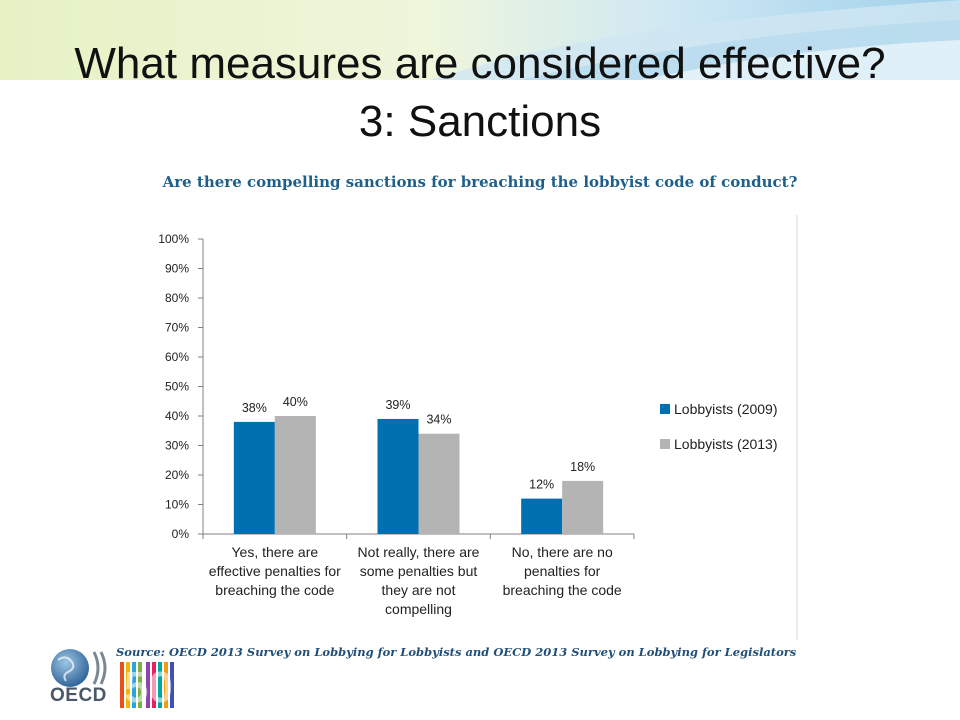 This screenshot has height=720, width=960. What do you see at coordinates (177, 475) in the screenshot?
I see `y-tick-label: 20%` at bounding box center [177, 475].